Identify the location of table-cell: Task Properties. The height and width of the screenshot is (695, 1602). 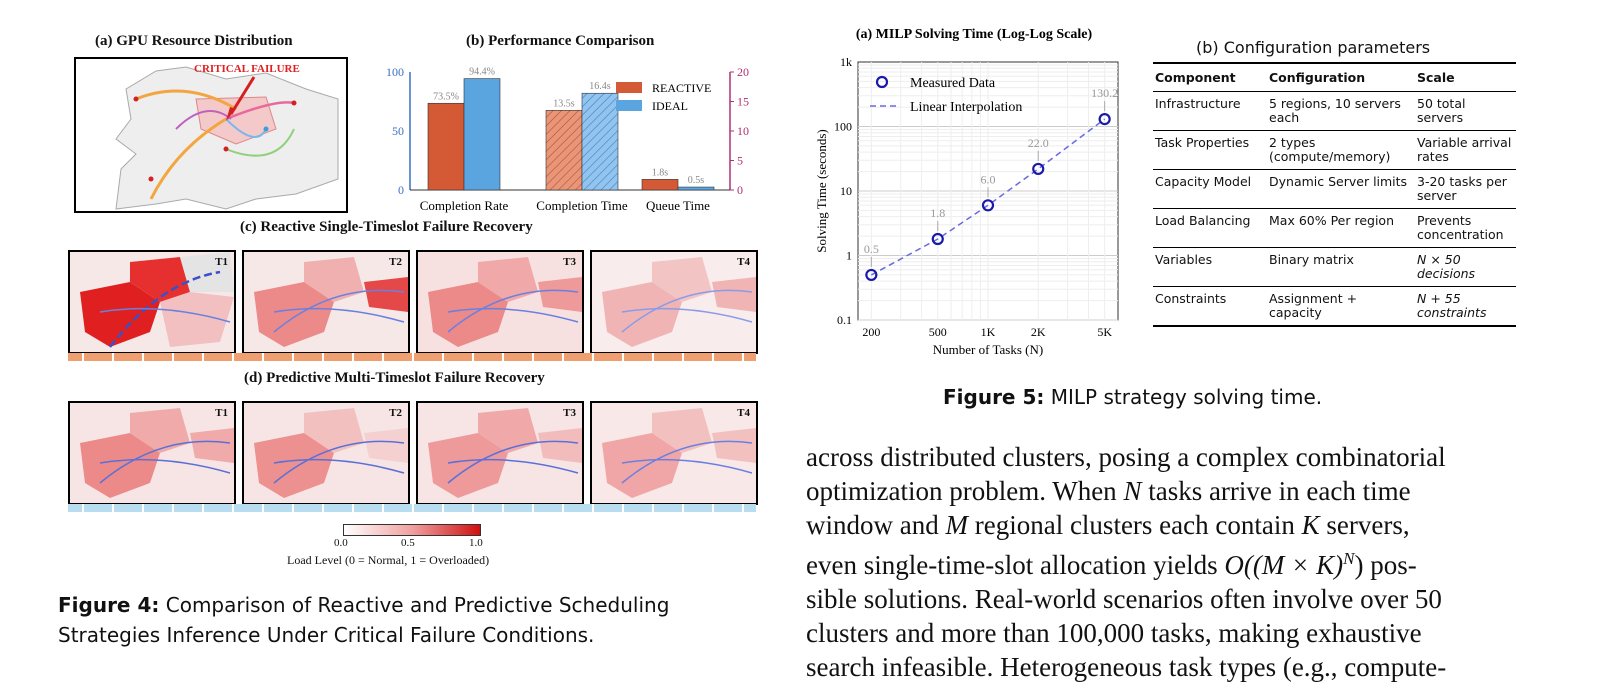
(1210, 150).